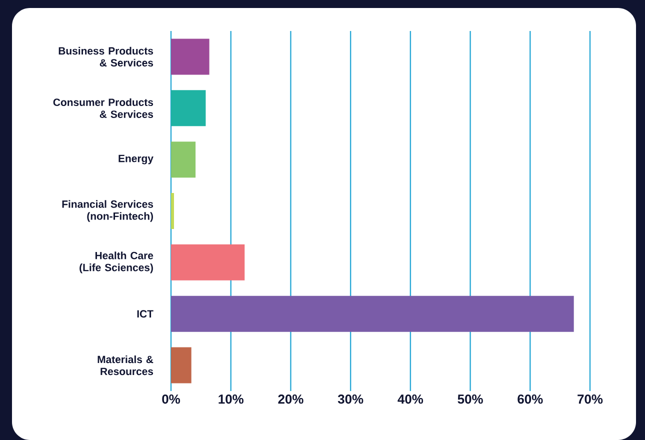 This screenshot has height=440, width=645. I want to click on x-tick-label: 20%, so click(291, 399).